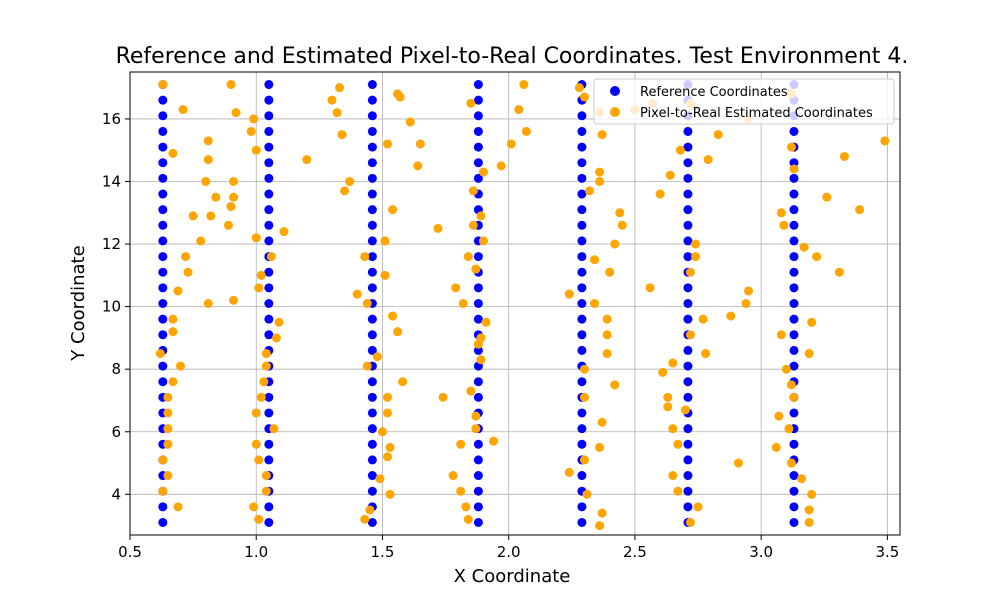 The width and height of the screenshot is (1000, 600). I want to click on y-tick-label: 6, so click(116, 432).